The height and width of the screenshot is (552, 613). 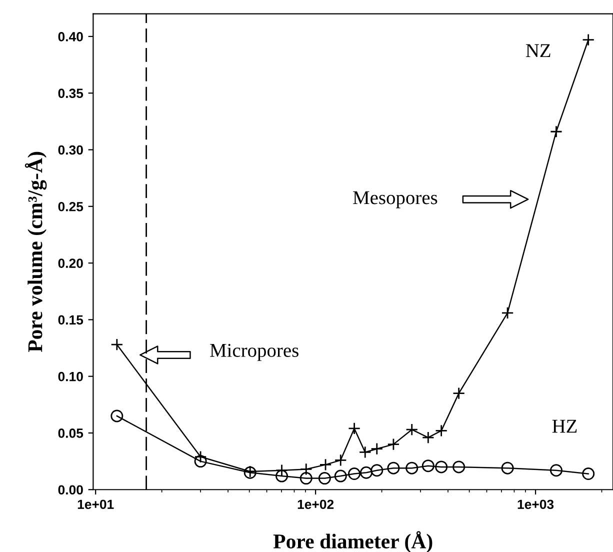 What do you see at coordinates (71, 207) in the screenshot?
I see `y-tick-label: 0.25` at bounding box center [71, 207].